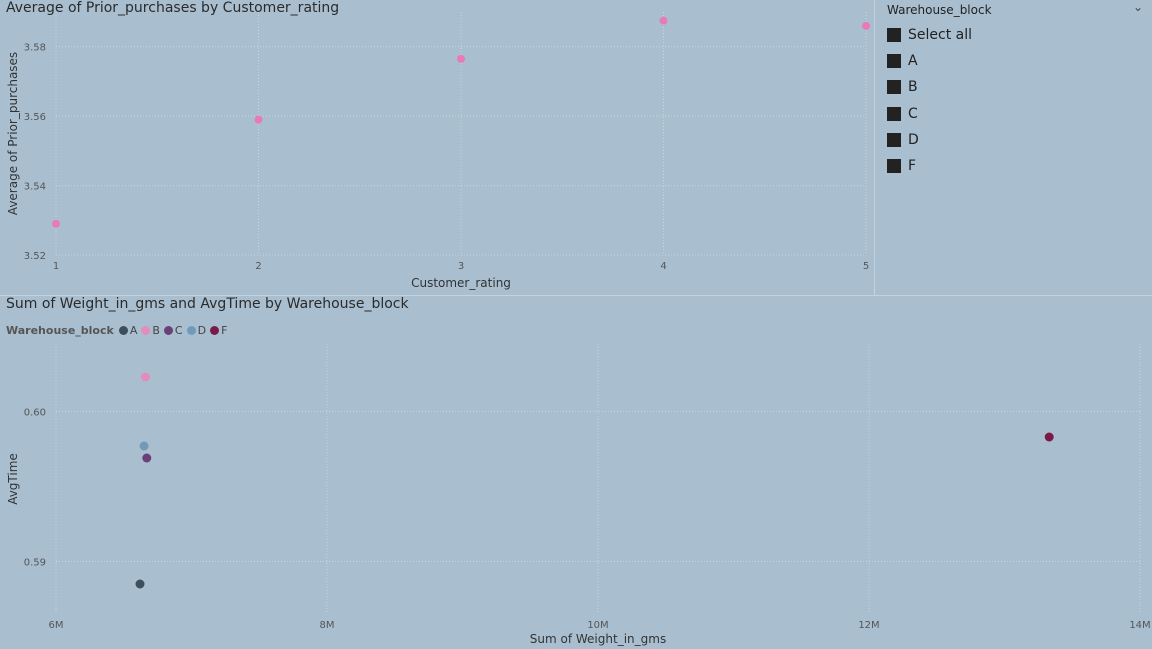  What do you see at coordinates (35, 117) in the screenshot?
I see `y-tick-label: 3.56` at bounding box center [35, 117].